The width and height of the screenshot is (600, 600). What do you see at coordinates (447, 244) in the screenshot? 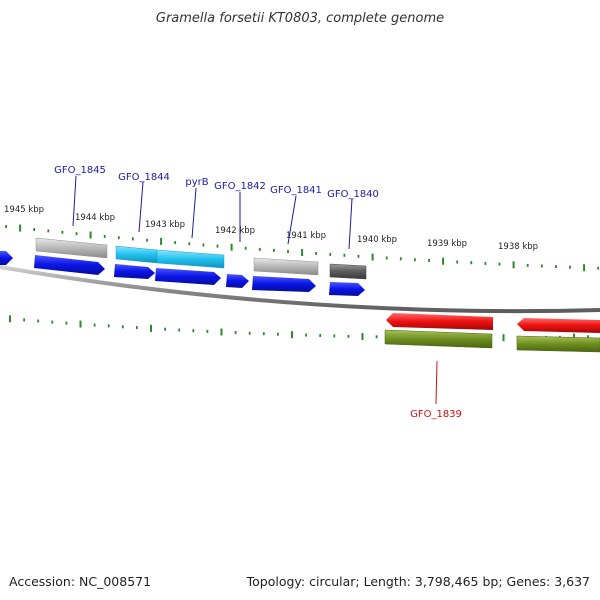
I see `kbp-label: 1939 kbp` at bounding box center [447, 244].